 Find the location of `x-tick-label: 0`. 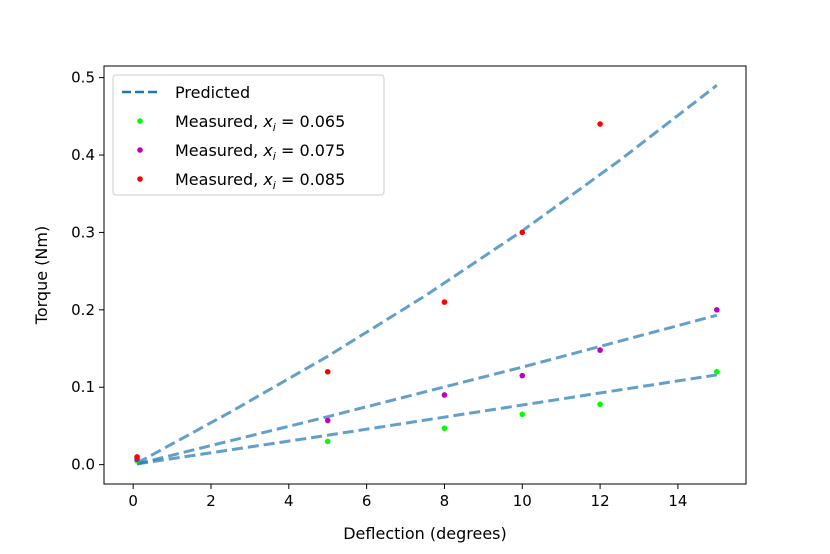

x-tick-label: 0 is located at coordinates (133, 501).